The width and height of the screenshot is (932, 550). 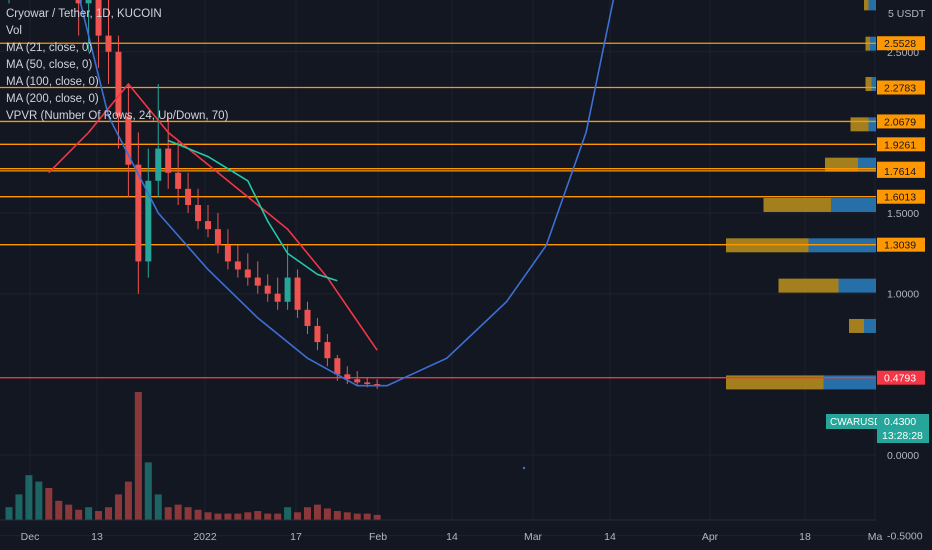 I want to click on legend-ma21: MA (21, close, 0), so click(x=49, y=48).